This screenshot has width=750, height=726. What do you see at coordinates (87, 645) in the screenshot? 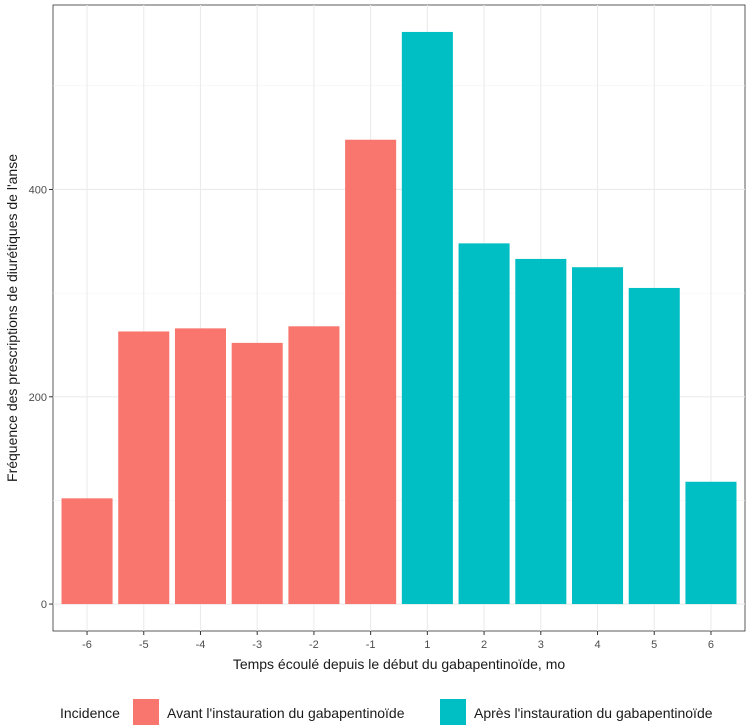
I see `x-tick-label: -6` at bounding box center [87, 645].